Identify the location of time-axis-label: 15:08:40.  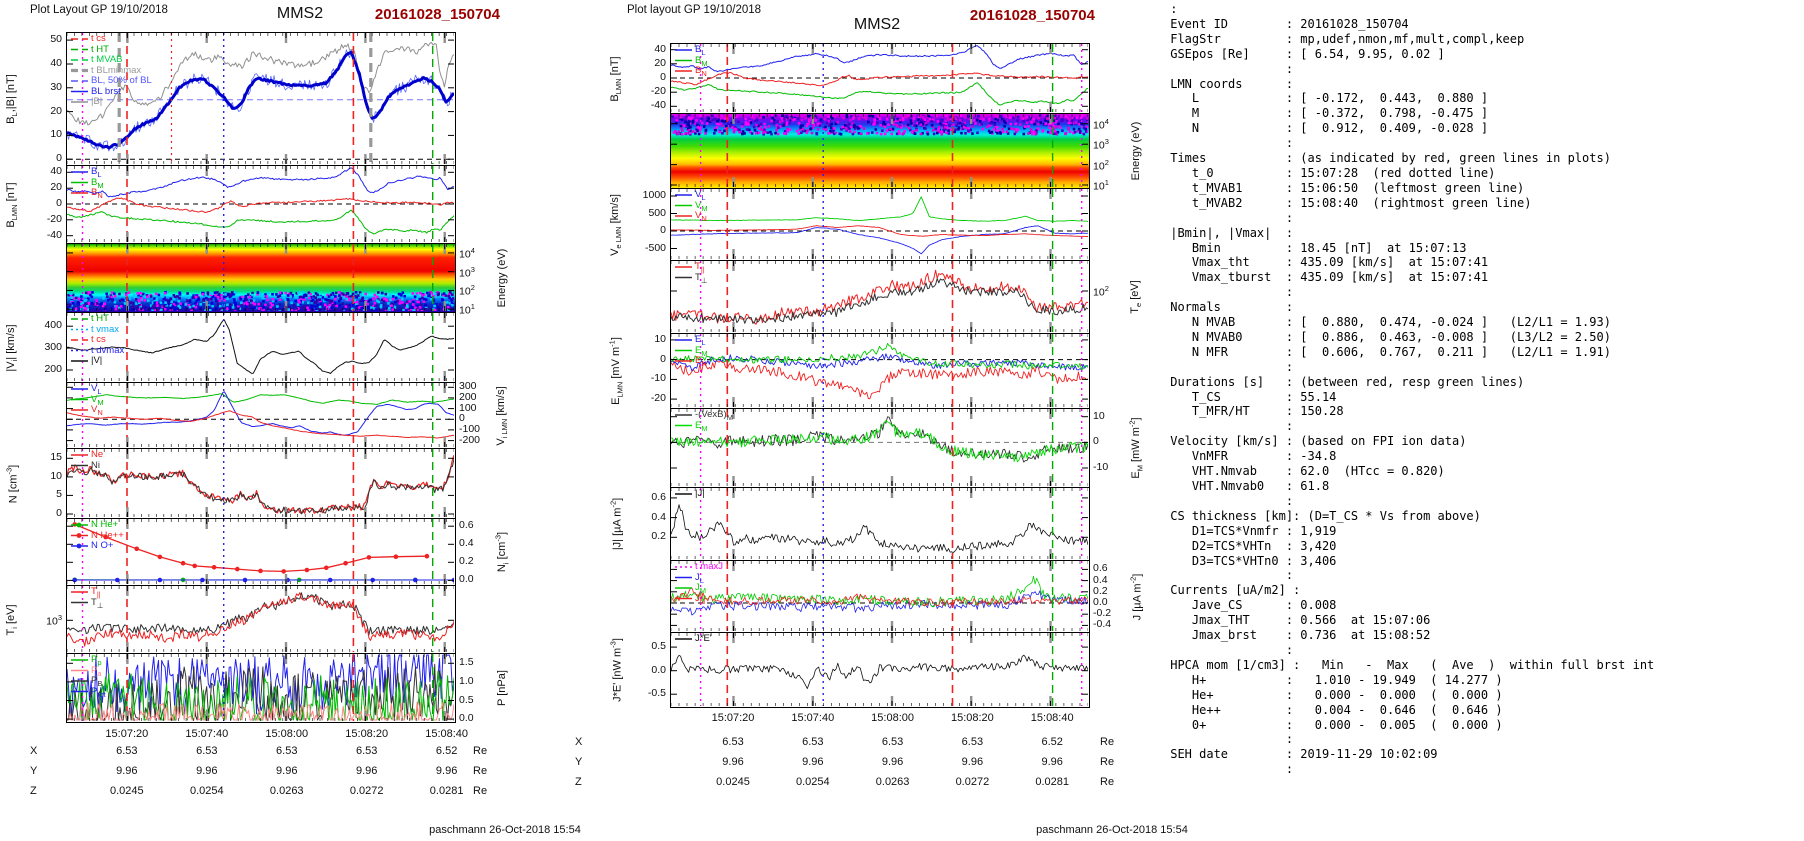
(447, 734).